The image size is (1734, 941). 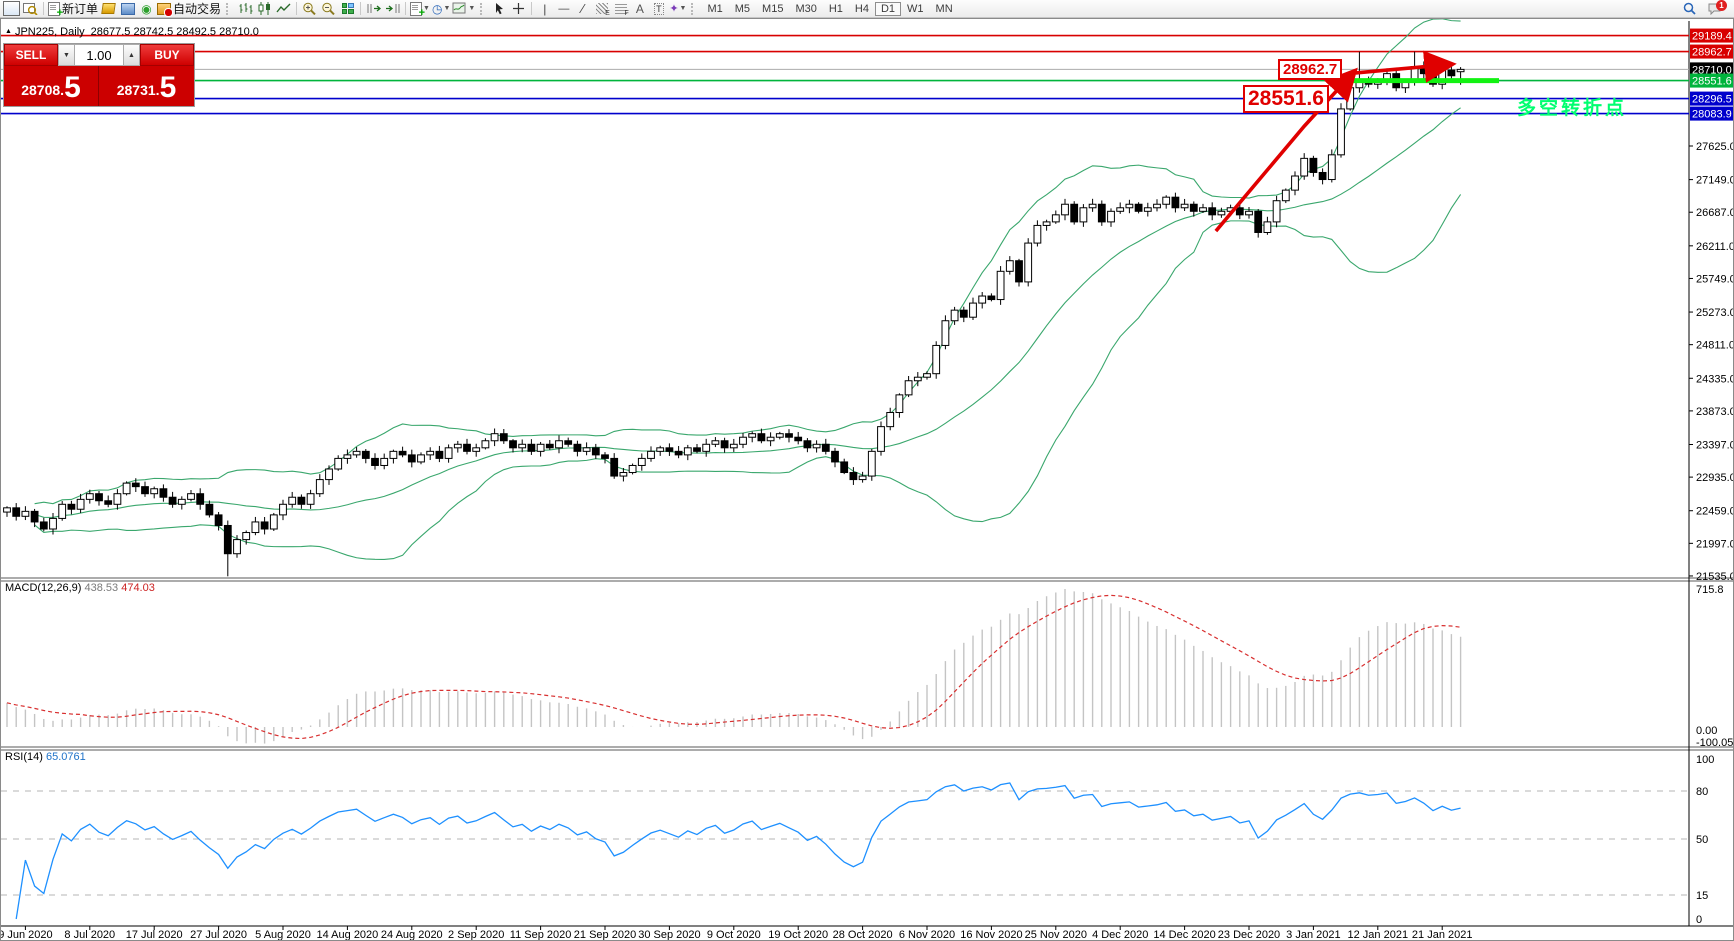 I want to click on timeframe-mn-button: MN, so click(x=944, y=8).